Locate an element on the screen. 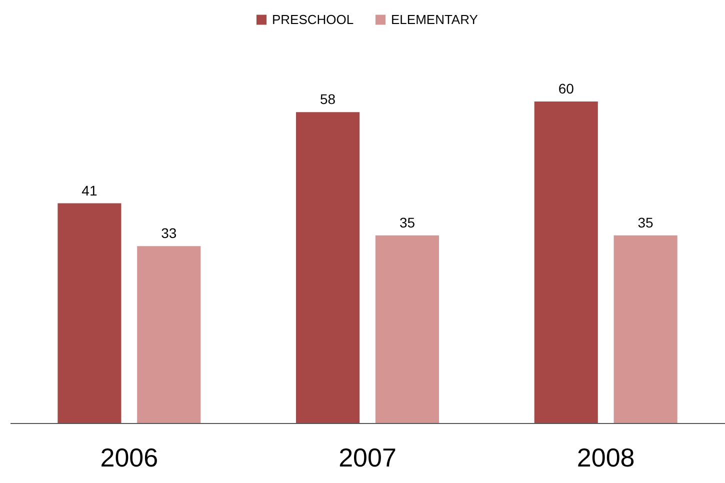  x-tick-label: 2008 is located at coordinates (605, 457).